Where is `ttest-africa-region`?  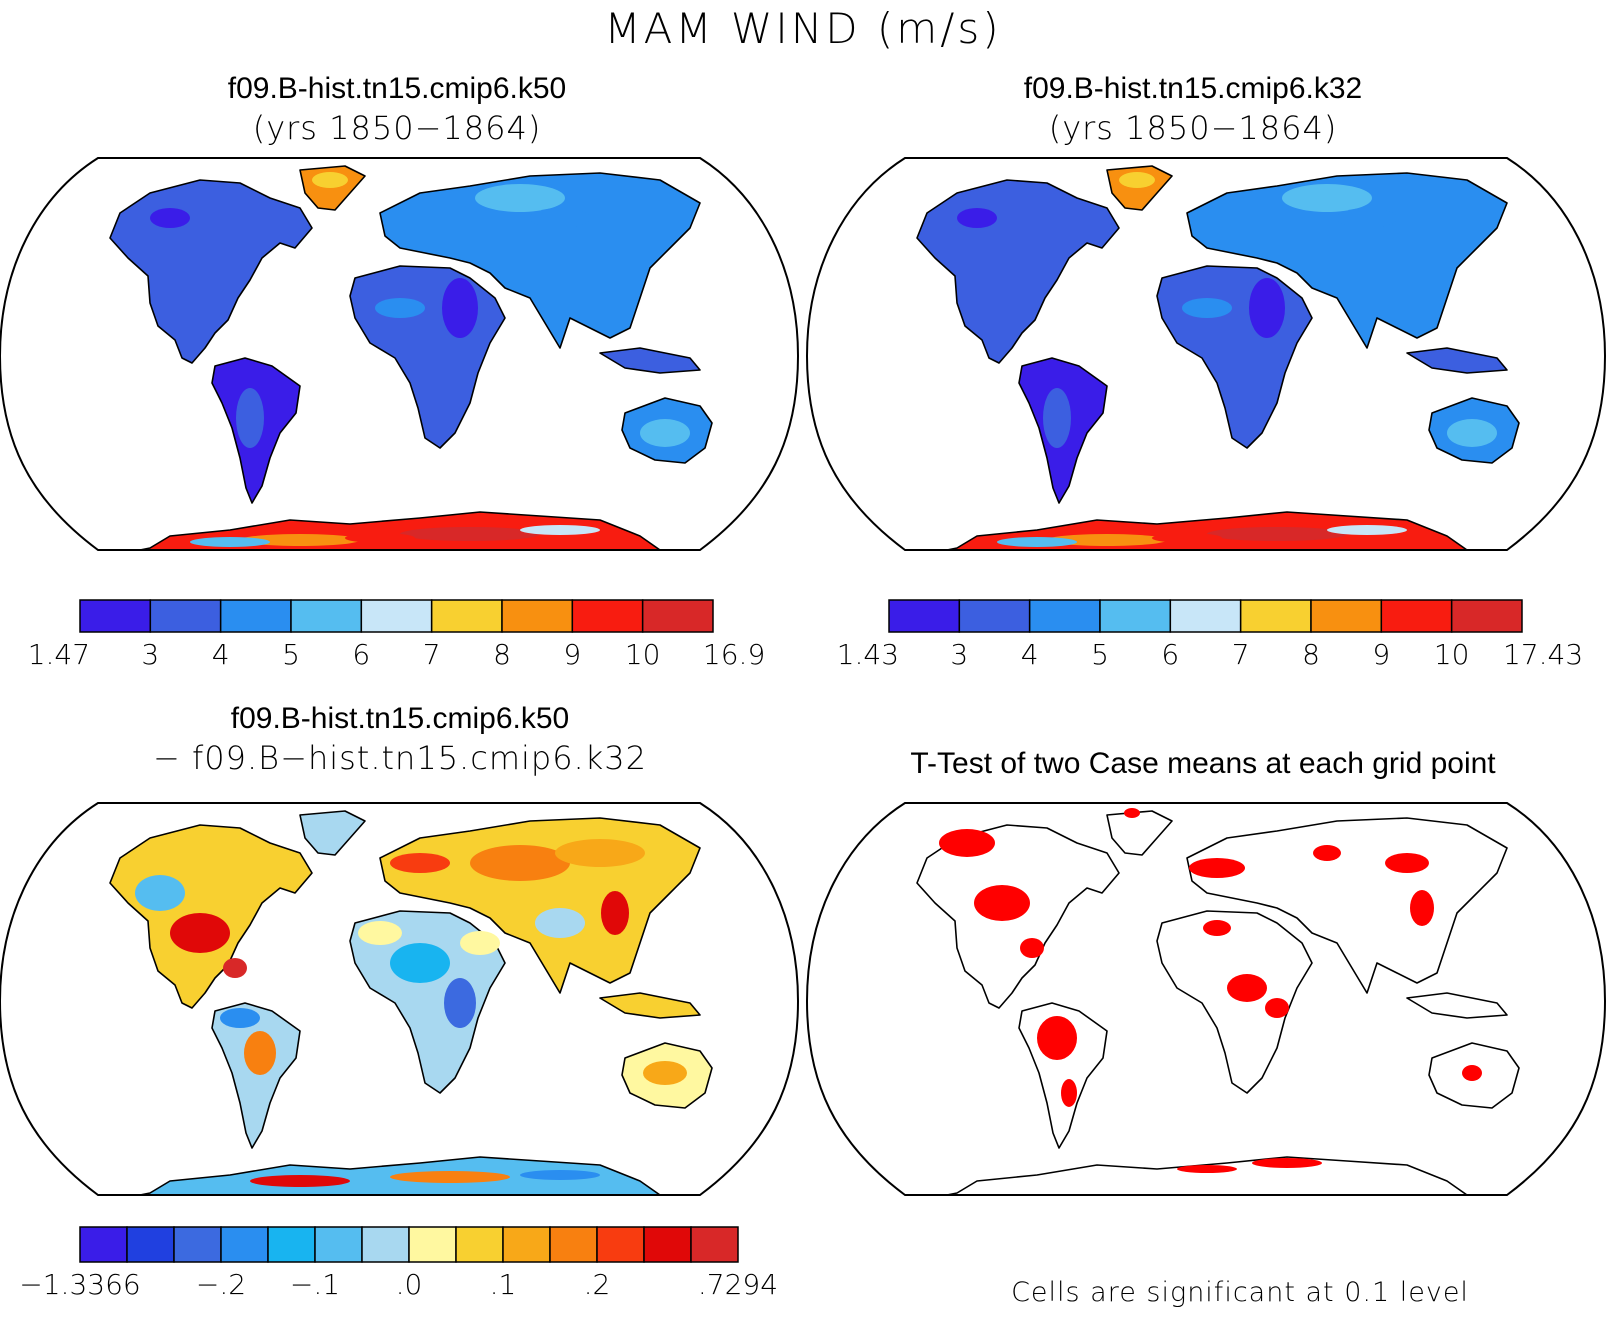
ttest-africa-region is located at coordinates (1234, 1002).